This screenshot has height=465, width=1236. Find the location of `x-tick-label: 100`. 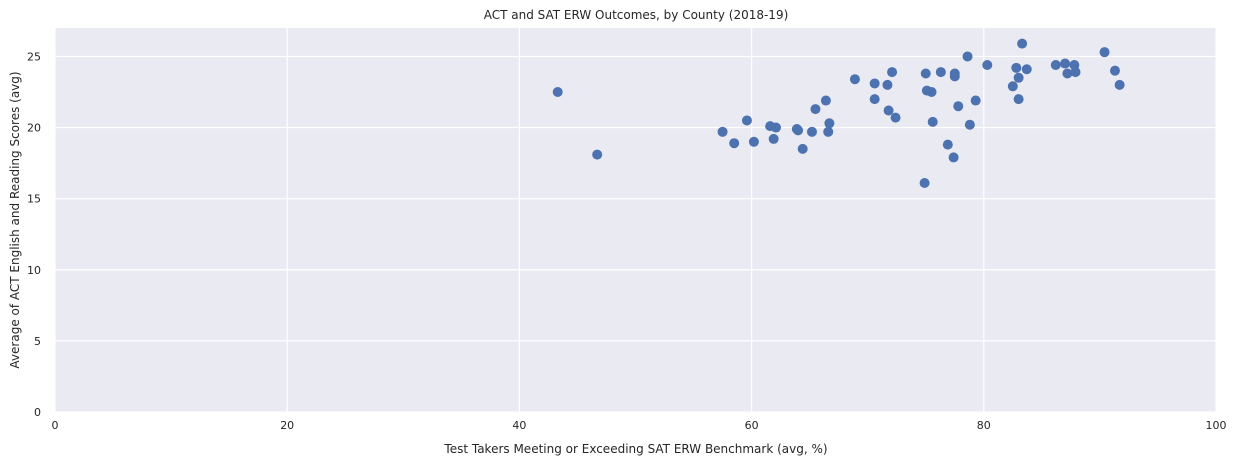

x-tick-label: 100 is located at coordinates (1216, 425).